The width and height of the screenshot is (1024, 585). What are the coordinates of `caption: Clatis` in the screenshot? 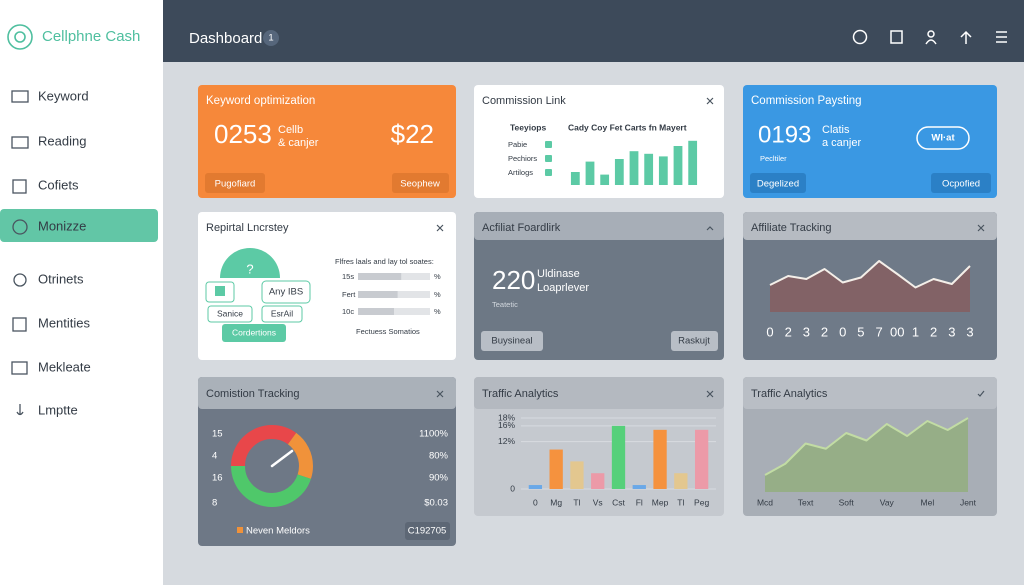 It's located at (836, 130).